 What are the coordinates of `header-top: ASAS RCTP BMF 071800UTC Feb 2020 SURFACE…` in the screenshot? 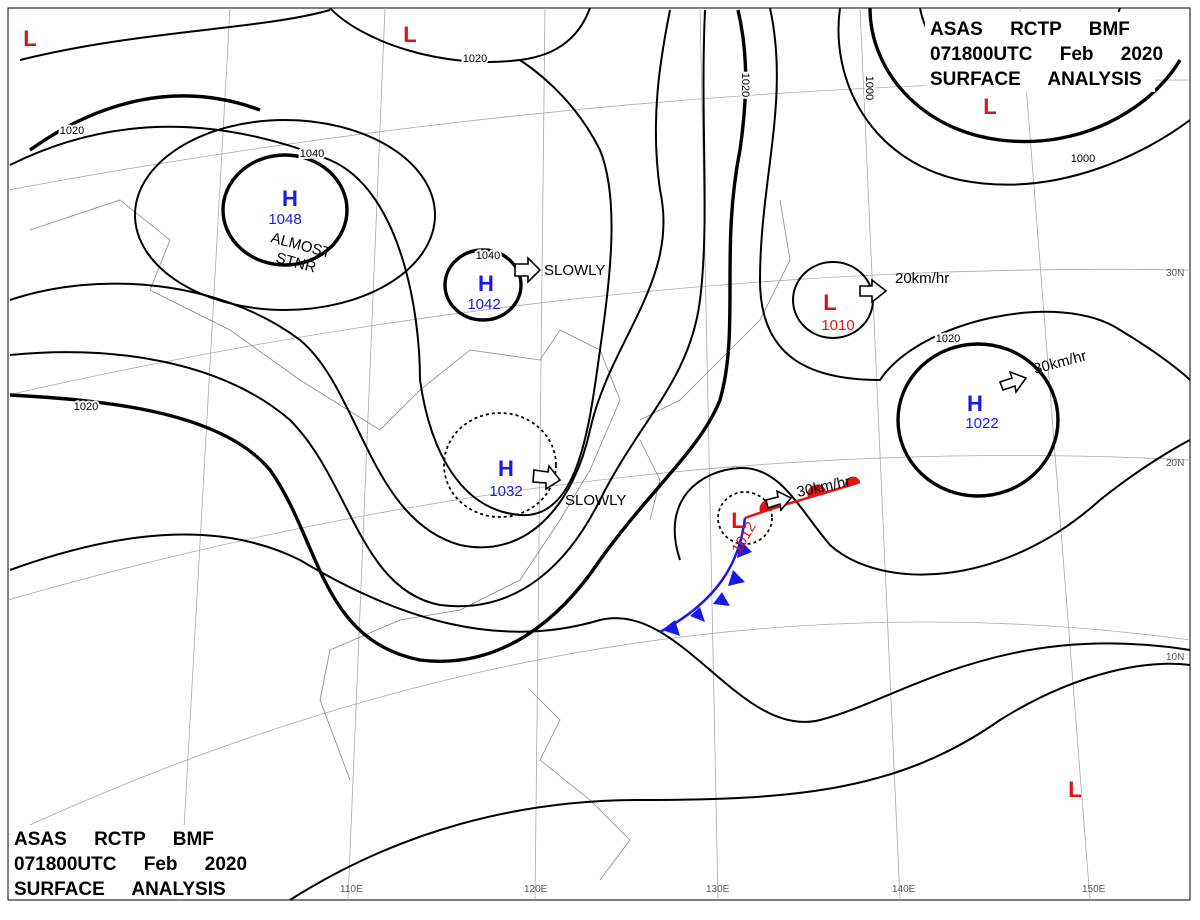 It's located at (1044, 52).